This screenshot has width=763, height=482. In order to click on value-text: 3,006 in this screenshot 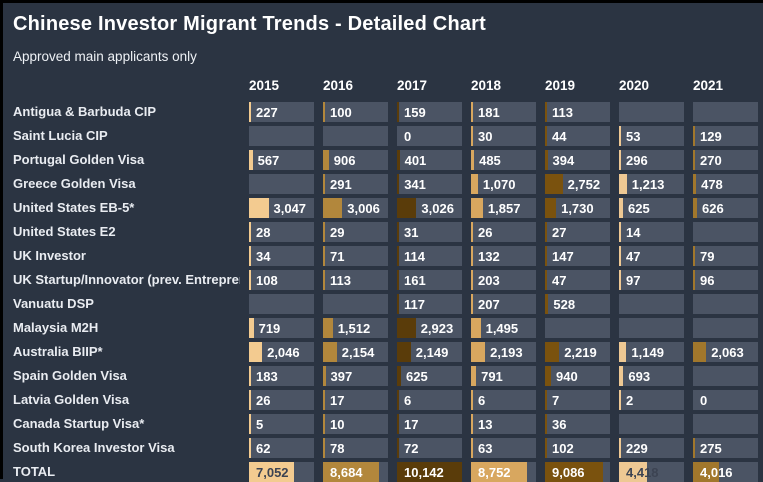, I will do `click(363, 208)`.